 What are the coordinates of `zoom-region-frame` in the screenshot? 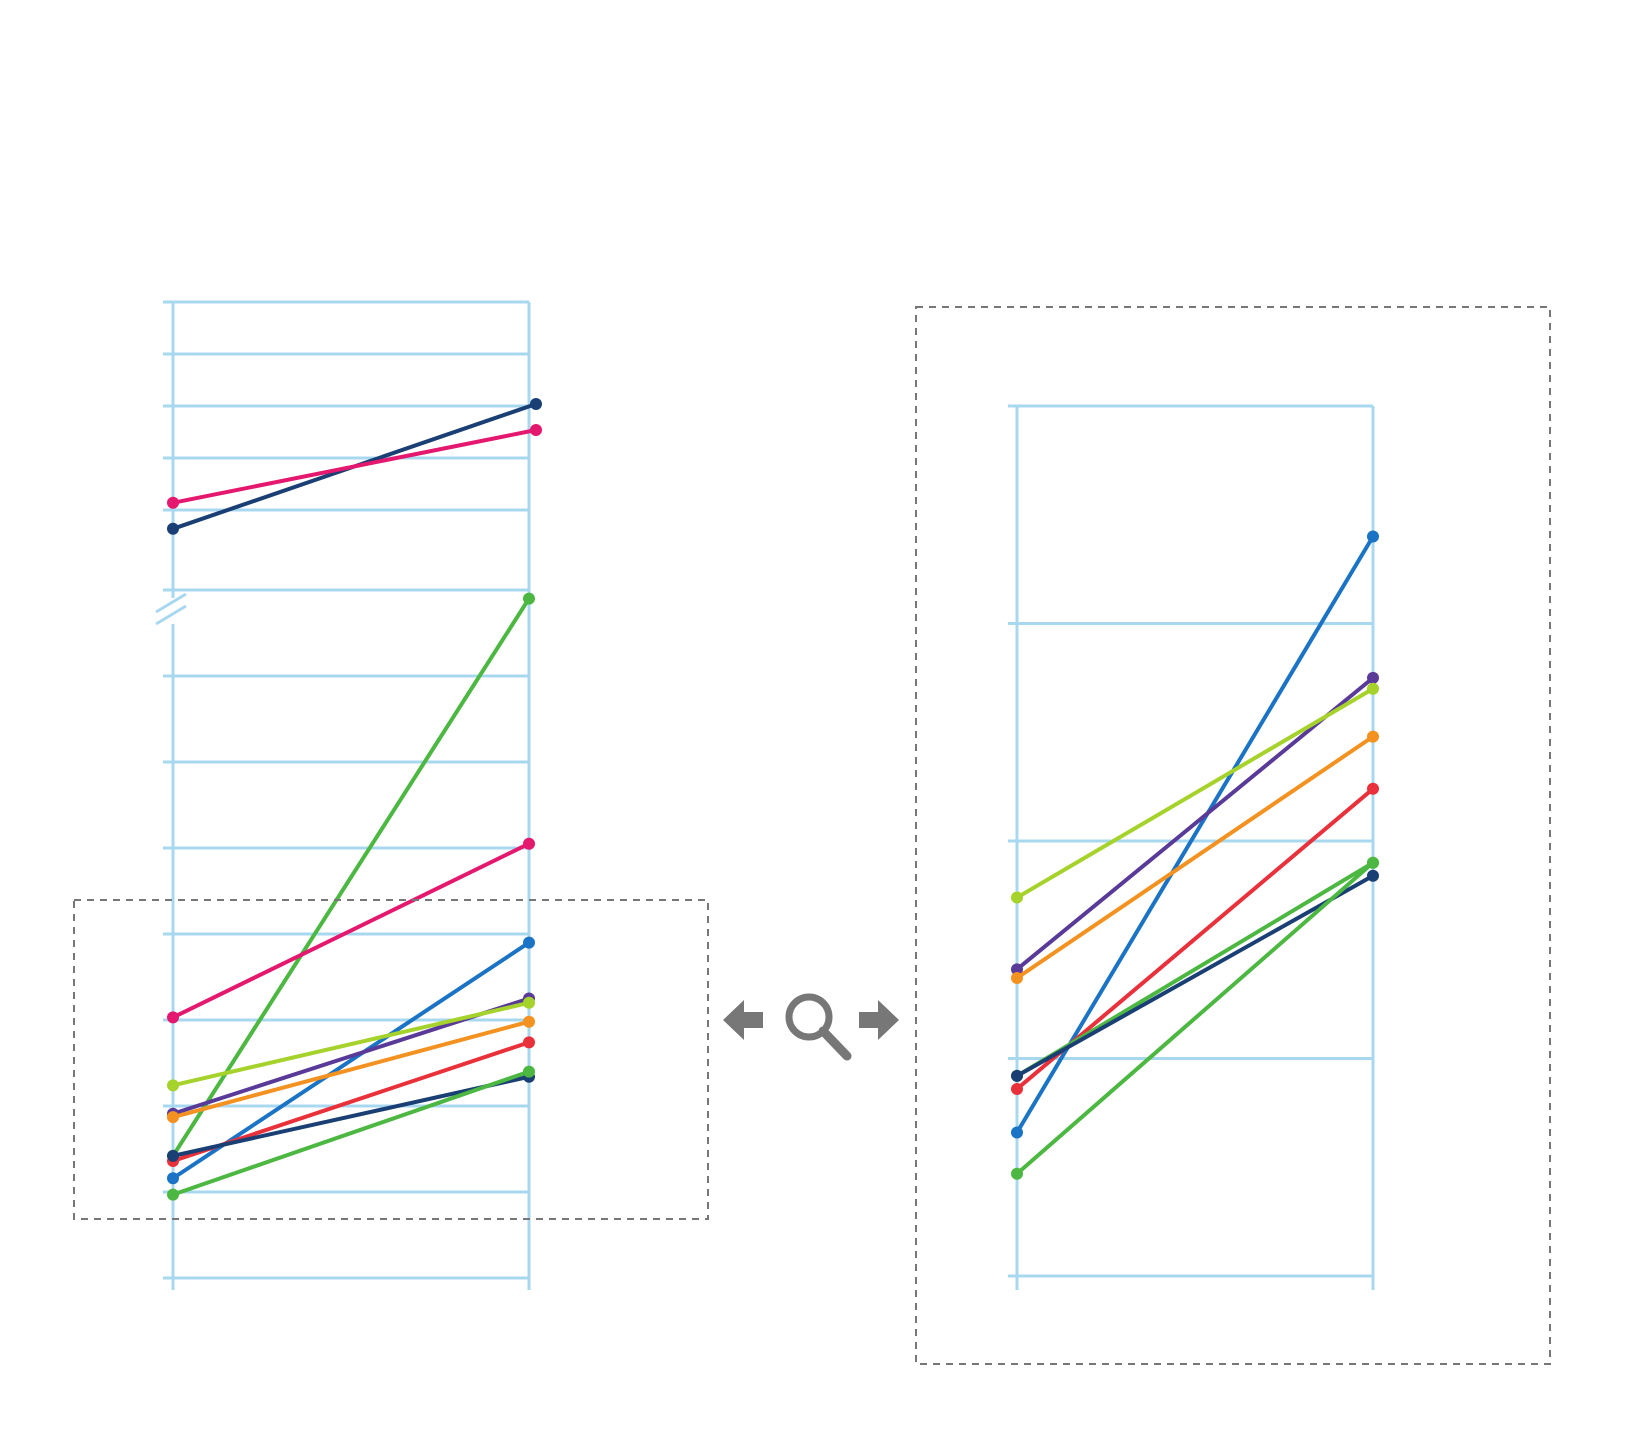 It's located at (391, 1059).